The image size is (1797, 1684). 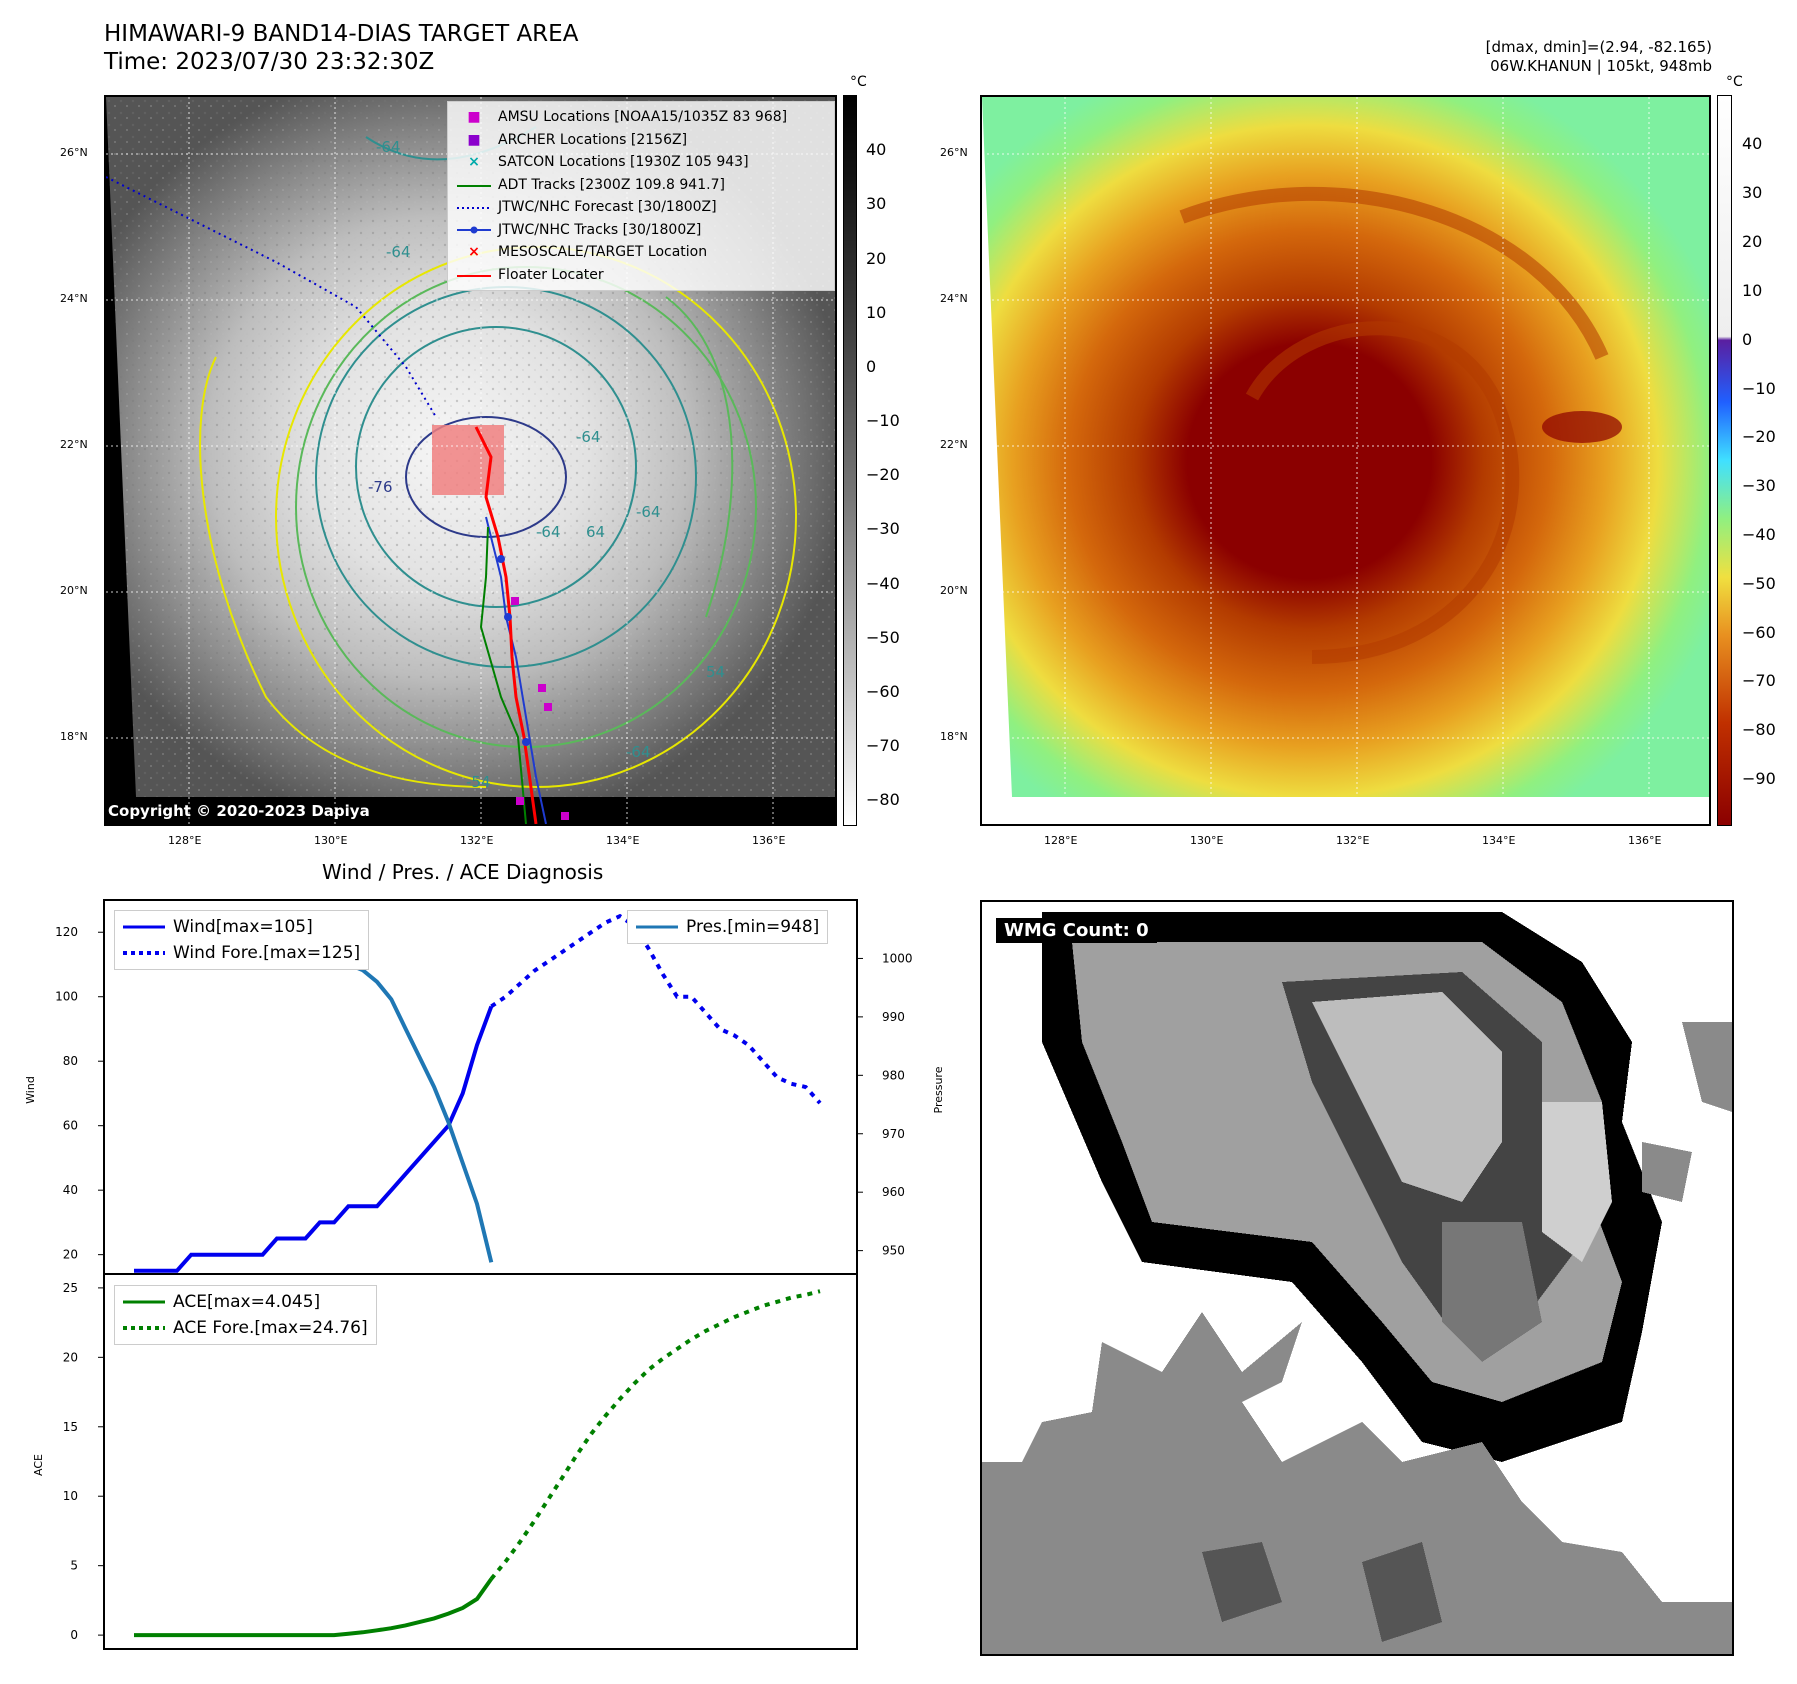 What do you see at coordinates (641, 207) in the screenshot?
I see `legend-item: JTWC/NHC Forecast [30/1800Z]` at bounding box center [641, 207].